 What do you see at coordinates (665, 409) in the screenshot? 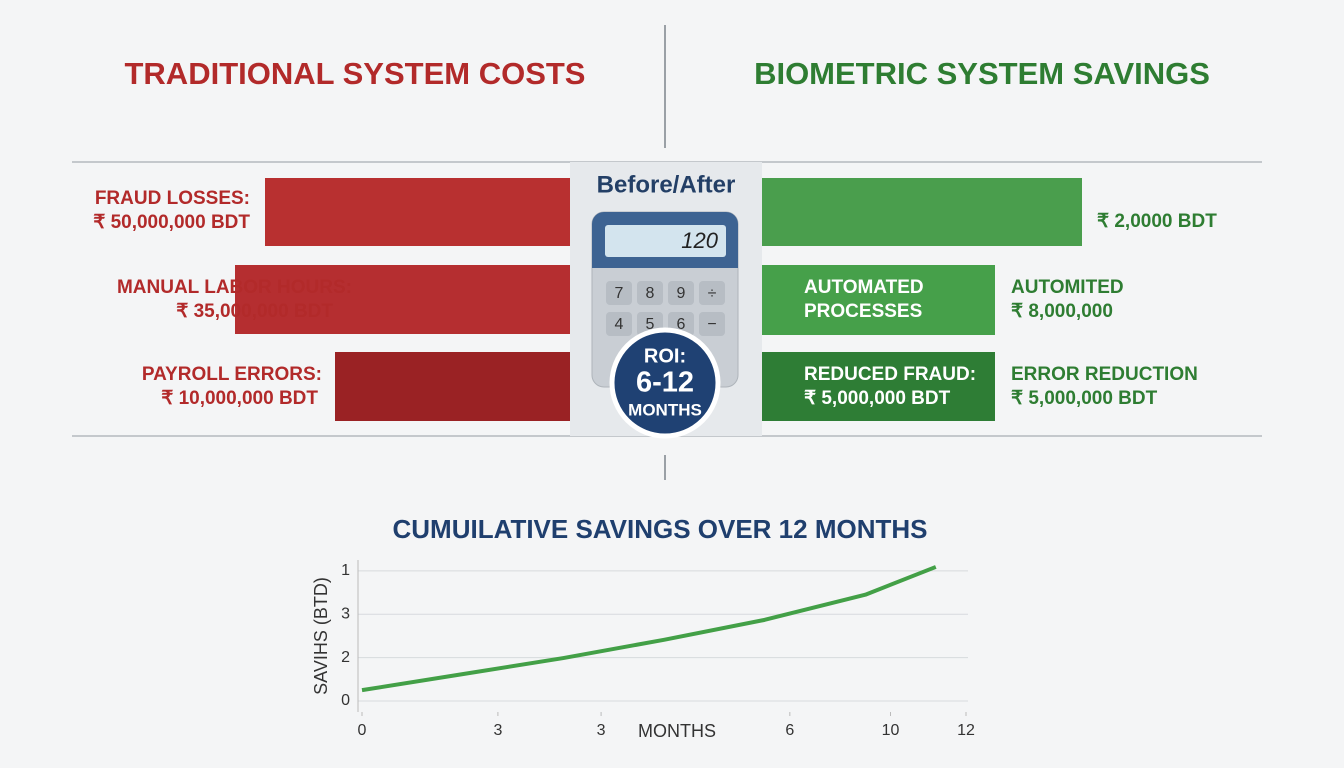
I see `roi-unit: MONTHS` at bounding box center [665, 409].